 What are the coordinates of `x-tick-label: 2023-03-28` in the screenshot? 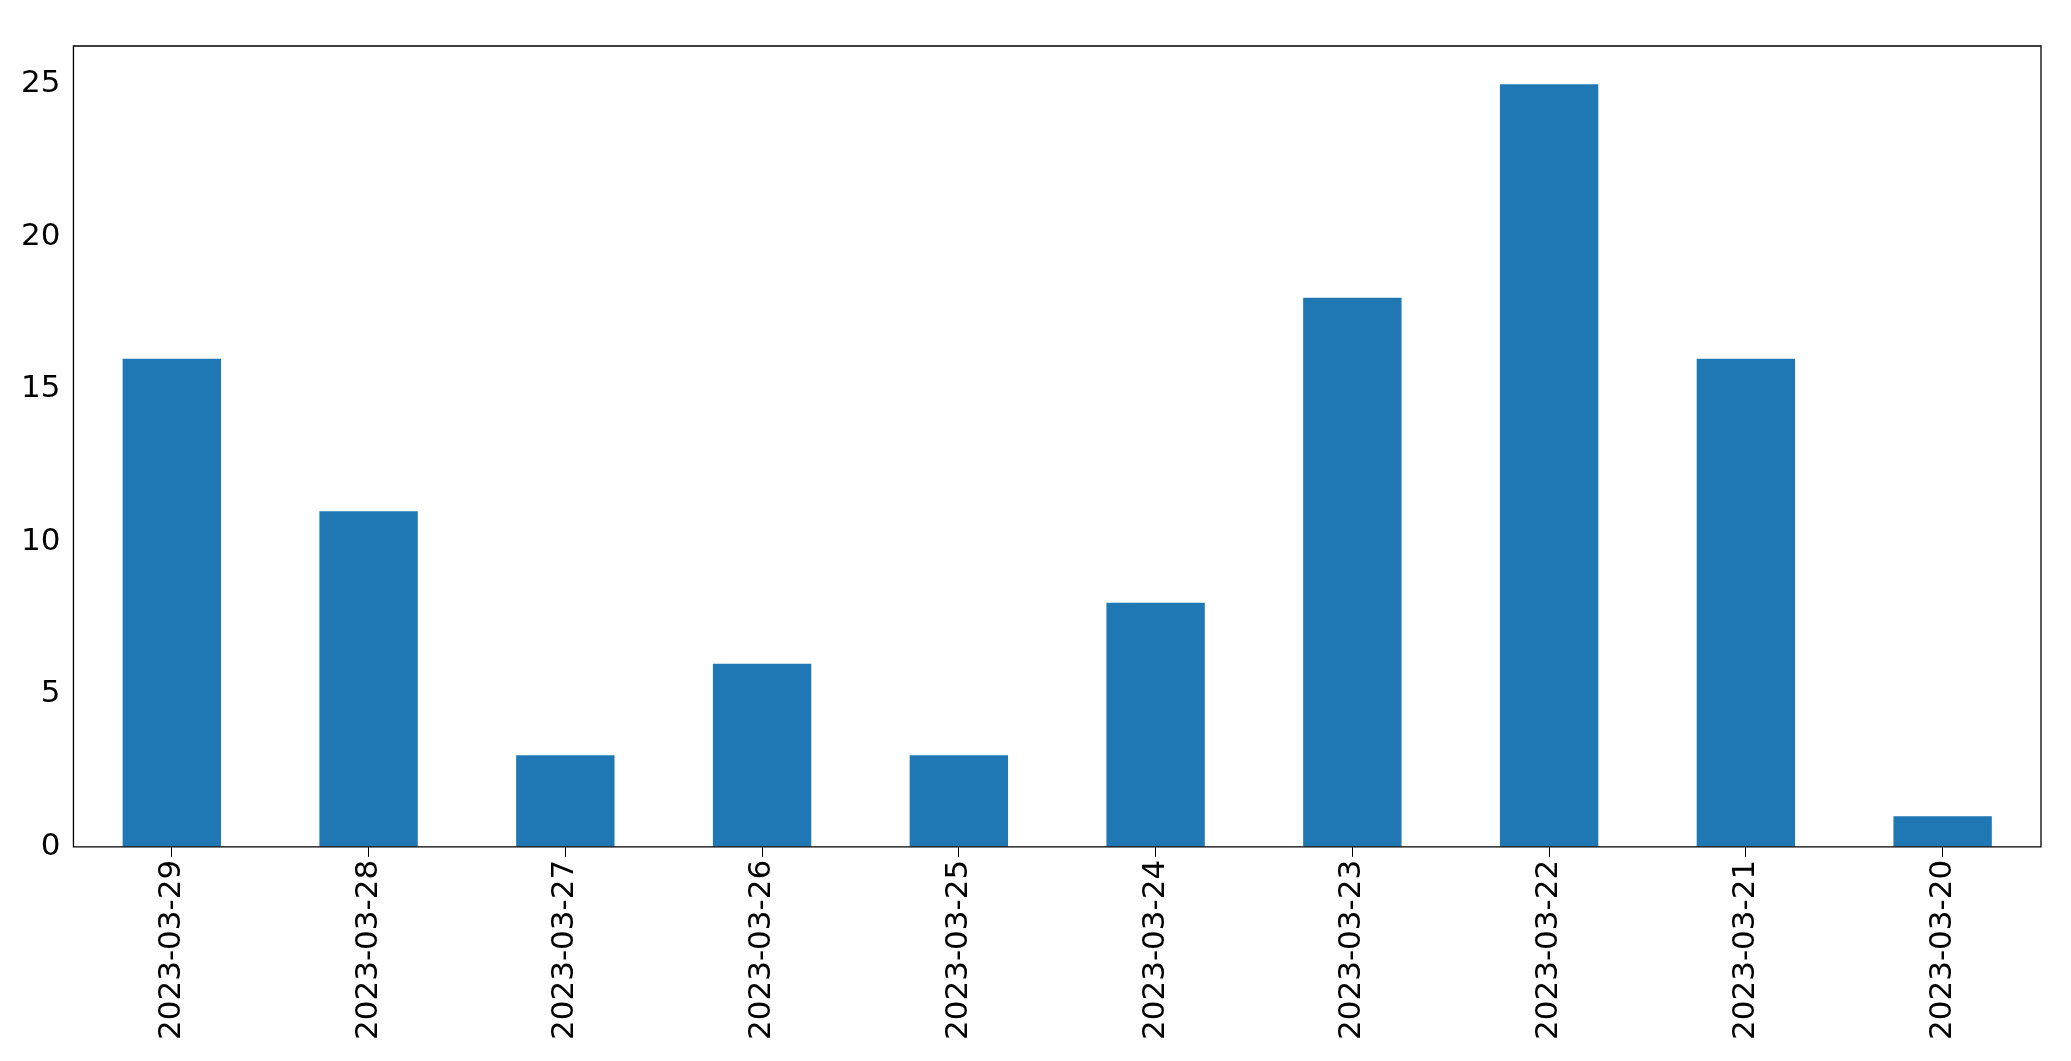 It's located at (365, 950).